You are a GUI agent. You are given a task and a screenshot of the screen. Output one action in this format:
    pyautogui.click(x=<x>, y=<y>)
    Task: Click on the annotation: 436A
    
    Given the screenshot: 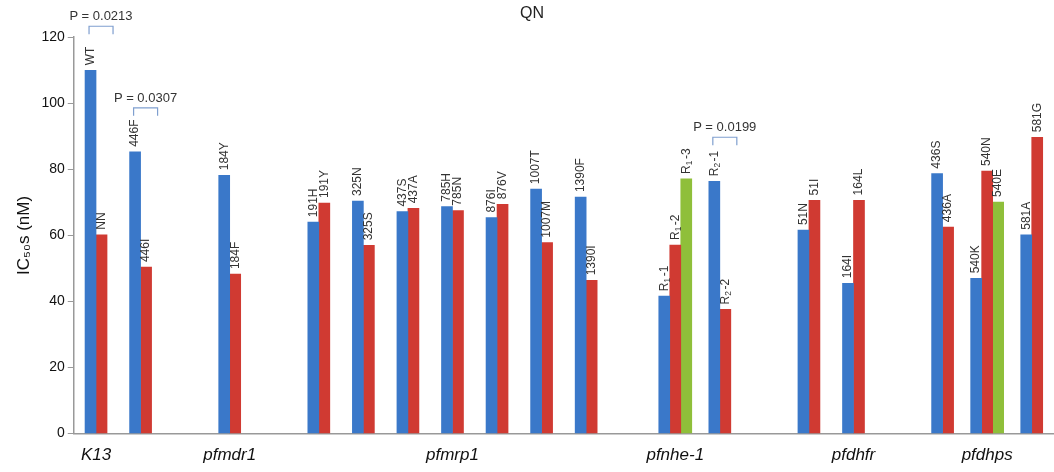 What is the action you would take?
    pyautogui.click(x=947, y=208)
    